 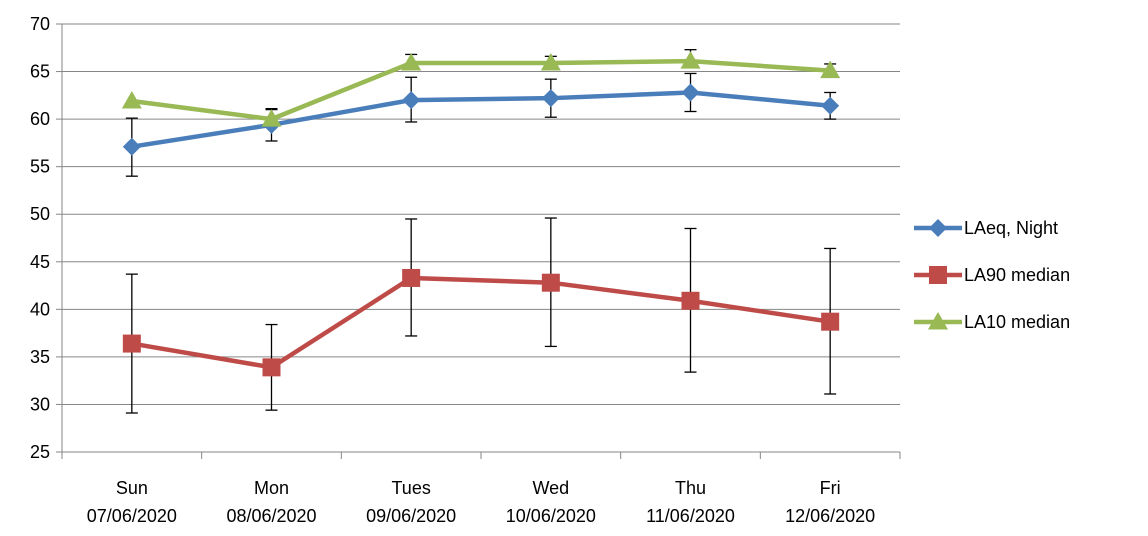 I want to click on y-tick-label: 40, so click(x=40, y=309).